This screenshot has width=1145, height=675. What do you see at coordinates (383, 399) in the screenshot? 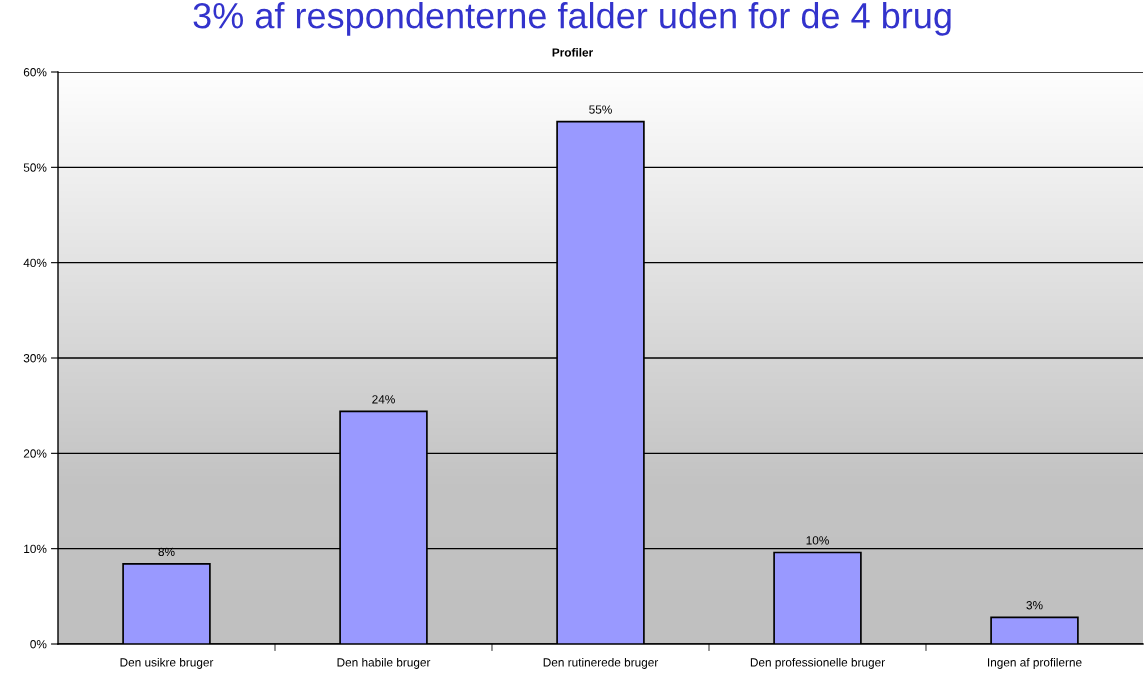
I see `data-label: 24%` at bounding box center [383, 399].